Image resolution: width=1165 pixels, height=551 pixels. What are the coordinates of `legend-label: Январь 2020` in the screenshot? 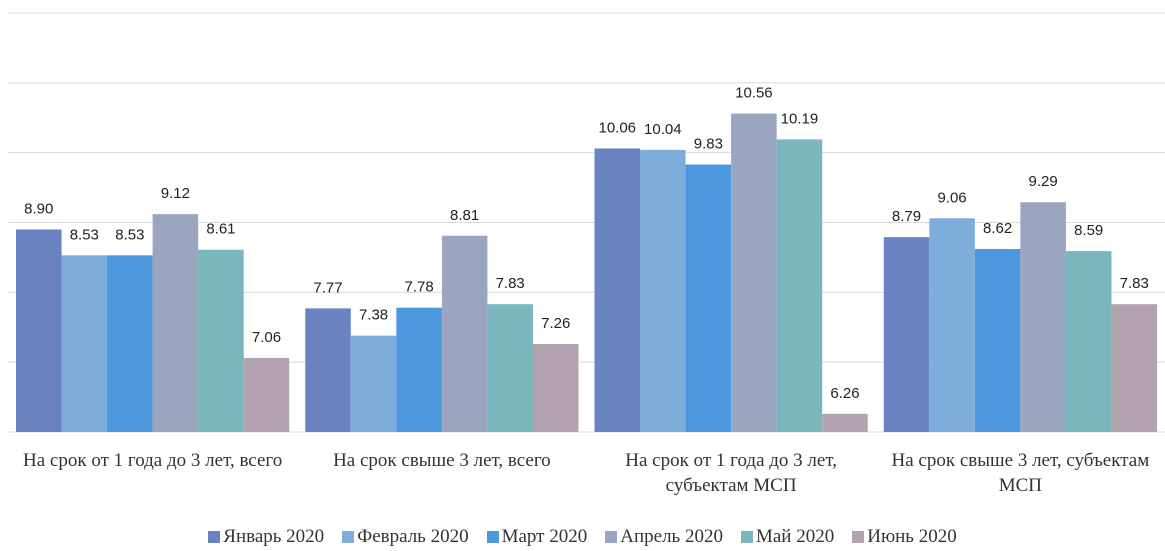 It's located at (274, 536).